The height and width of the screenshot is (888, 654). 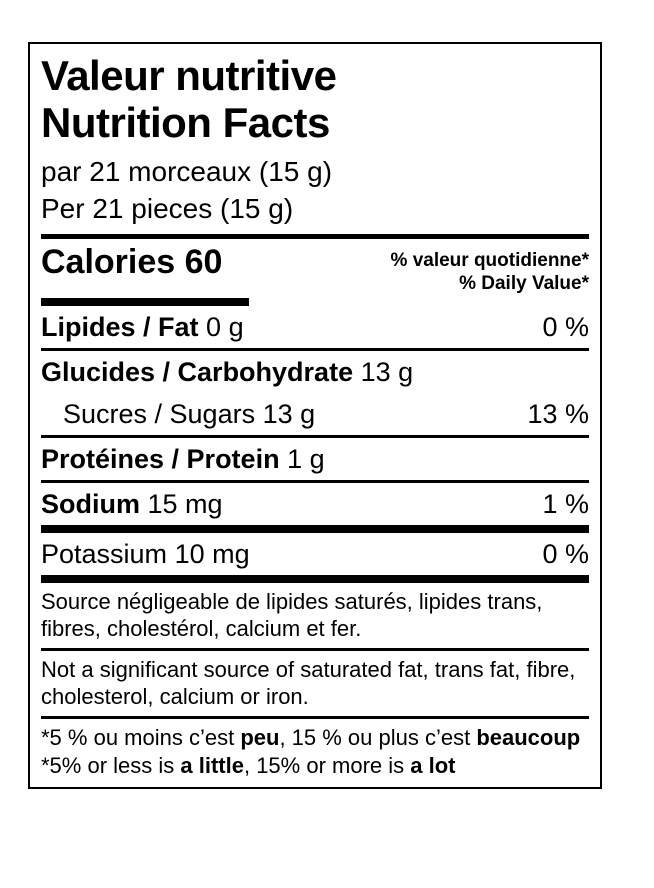 I want to click on nutrient-row-protein: Protéines / Protein 1 g, so click(x=315, y=459).